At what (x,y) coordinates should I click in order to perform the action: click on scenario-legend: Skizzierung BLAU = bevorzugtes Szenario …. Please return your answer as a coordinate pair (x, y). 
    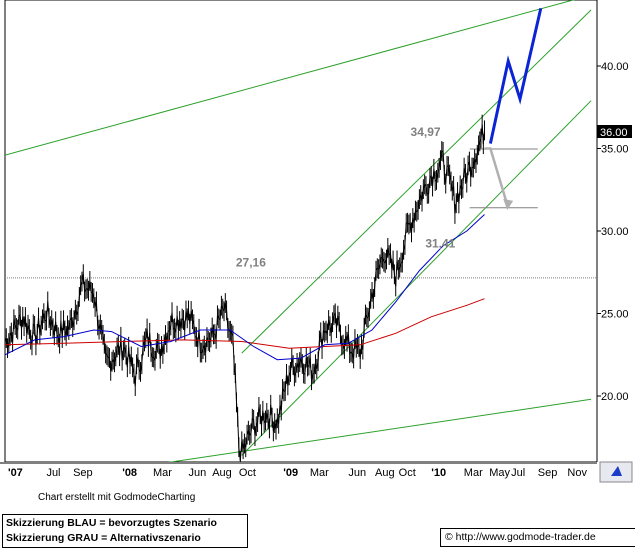
    Looking at the image, I should click on (125, 531).